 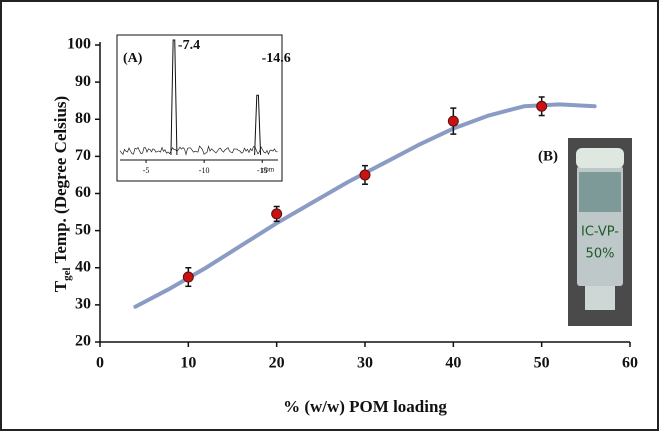 What do you see at coordinates (198, 150) in the screenshot?
I see `spectrum-baseline` at bounding box center [198, 150].